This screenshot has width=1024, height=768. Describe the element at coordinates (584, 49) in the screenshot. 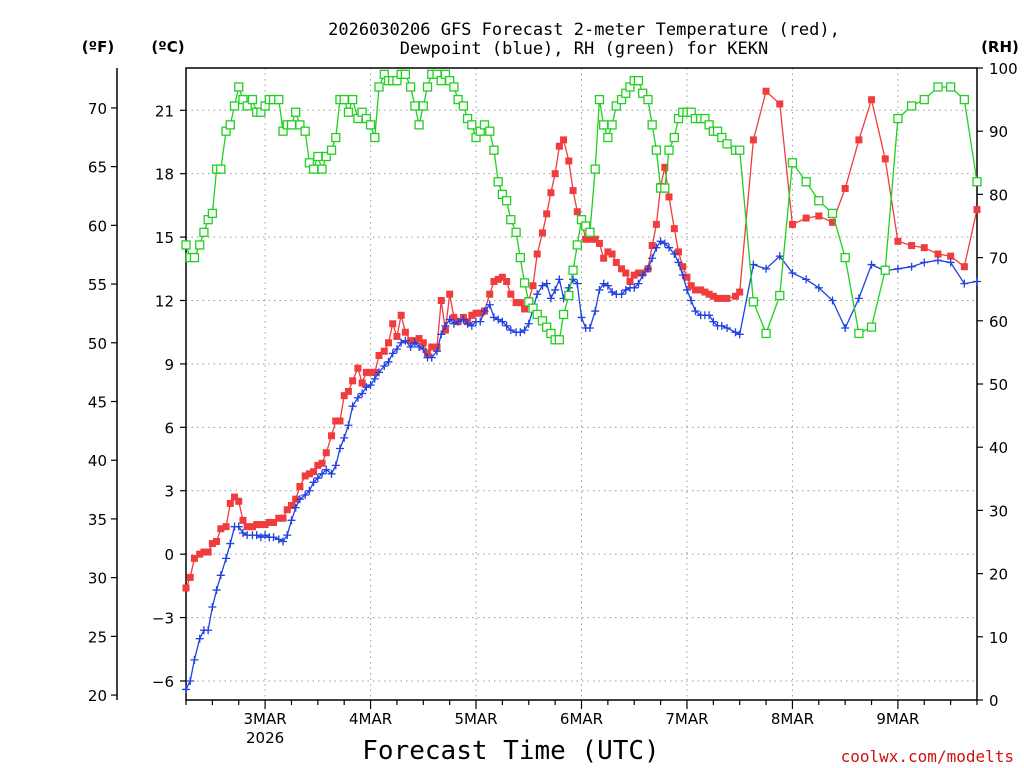

I see `chart-subtitle: Dewpoint (blue), RH (green) for KEKN` at that location.